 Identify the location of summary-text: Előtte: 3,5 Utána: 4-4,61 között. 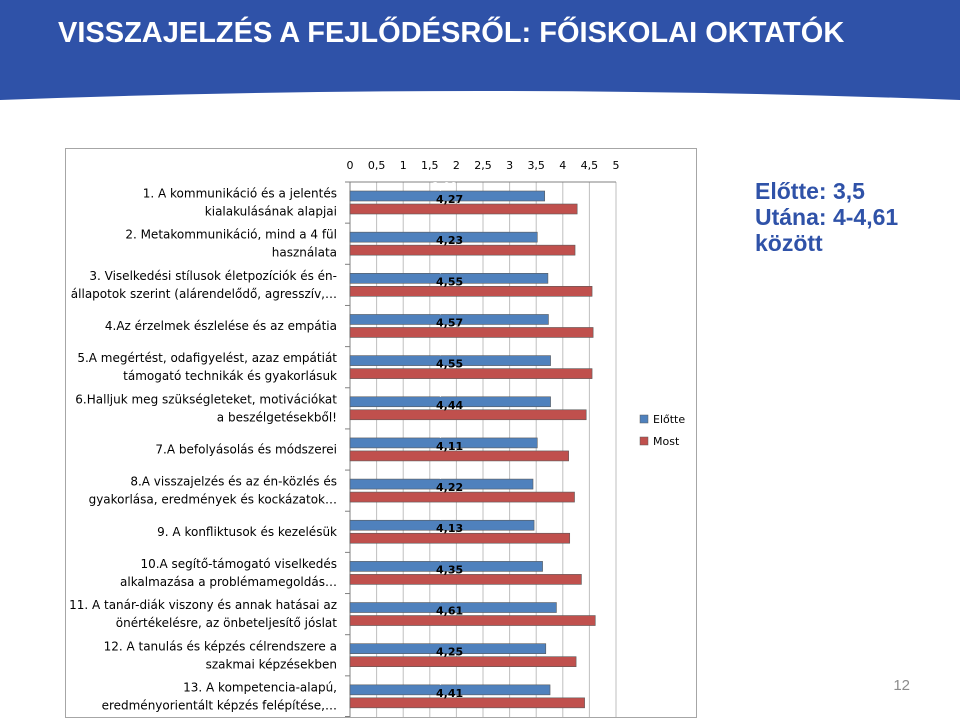
(855, 217).